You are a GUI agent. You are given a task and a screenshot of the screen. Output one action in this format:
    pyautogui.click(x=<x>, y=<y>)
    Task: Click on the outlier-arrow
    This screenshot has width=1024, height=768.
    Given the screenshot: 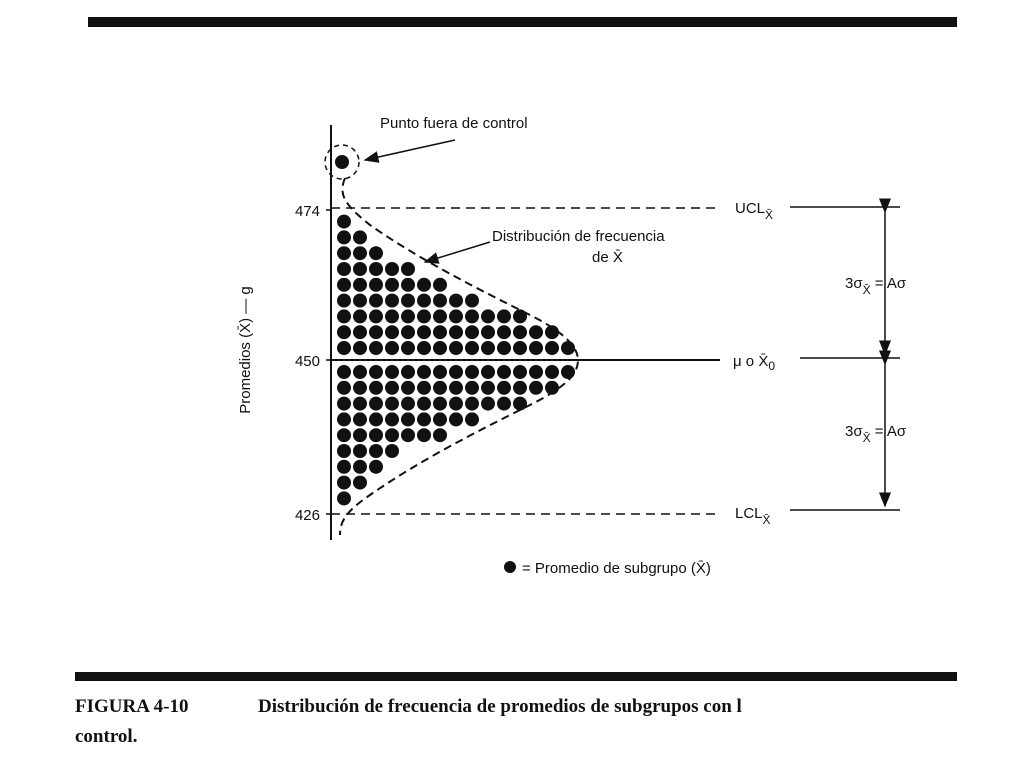 What is the action you would take?
    pyautogui.click(x=409, y=151)
    